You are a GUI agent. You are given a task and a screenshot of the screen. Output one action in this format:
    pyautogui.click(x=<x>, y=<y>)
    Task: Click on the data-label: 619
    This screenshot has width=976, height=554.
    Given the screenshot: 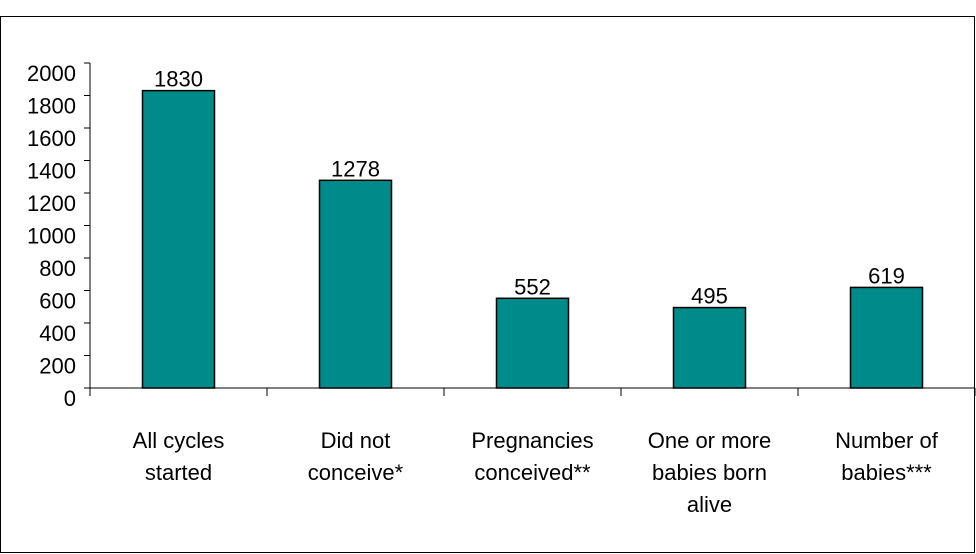 What is the action you would take?
    pyautogui.click(x=886, y=275)
    